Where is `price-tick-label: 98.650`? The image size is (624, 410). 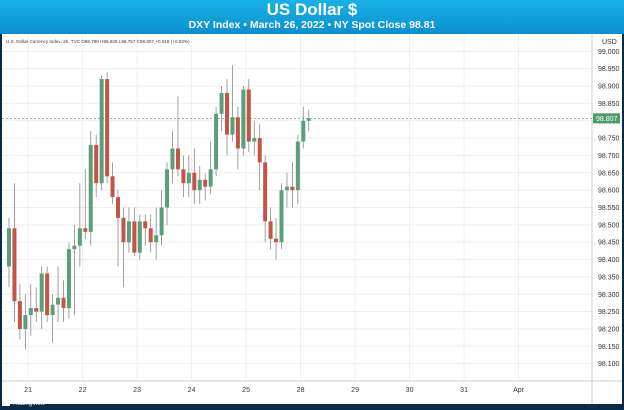
price-tick-label: 98.650 is located at coordinates (609, 173).